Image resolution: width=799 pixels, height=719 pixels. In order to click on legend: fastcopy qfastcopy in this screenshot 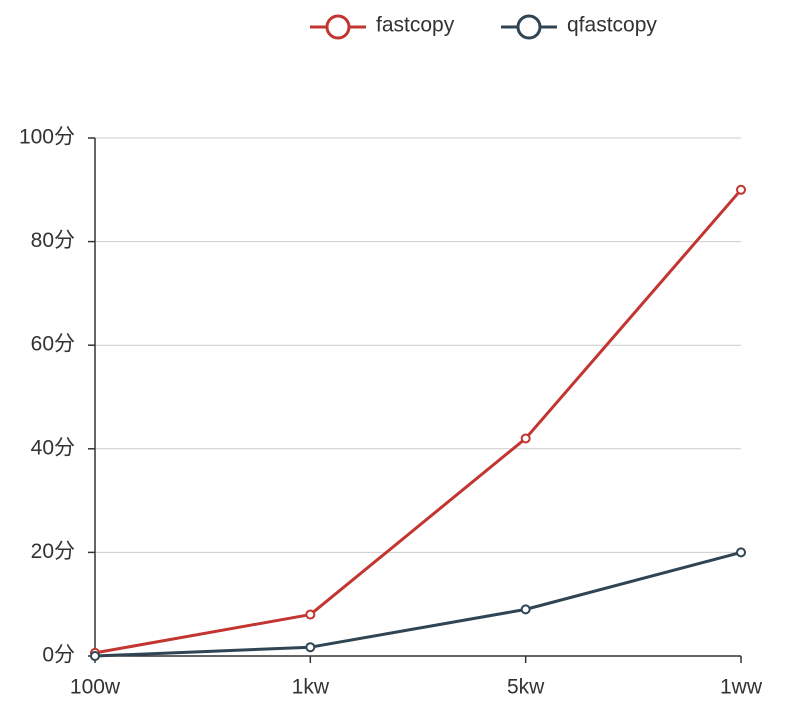, I will do `click(516, 25)`.